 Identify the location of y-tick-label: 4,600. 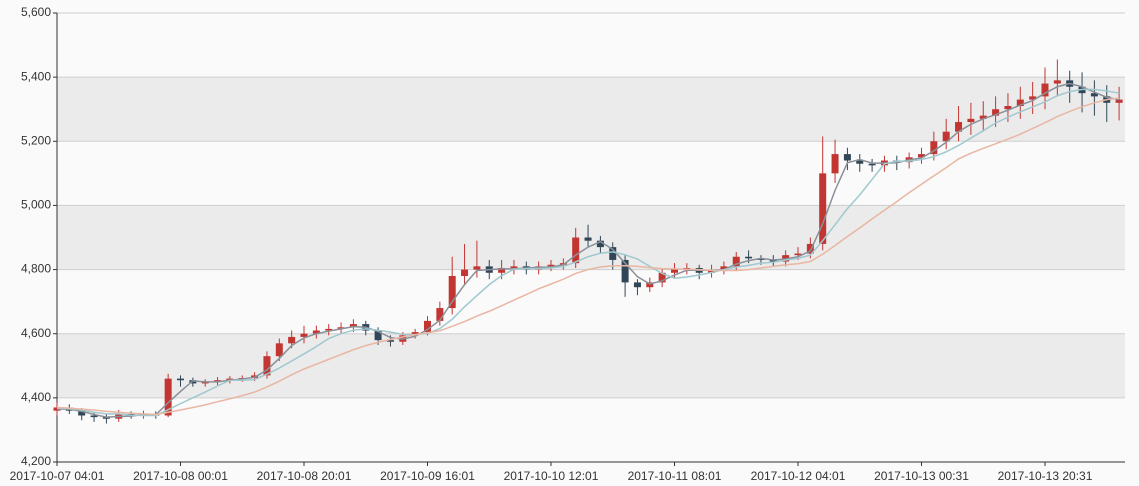
(36, 333).